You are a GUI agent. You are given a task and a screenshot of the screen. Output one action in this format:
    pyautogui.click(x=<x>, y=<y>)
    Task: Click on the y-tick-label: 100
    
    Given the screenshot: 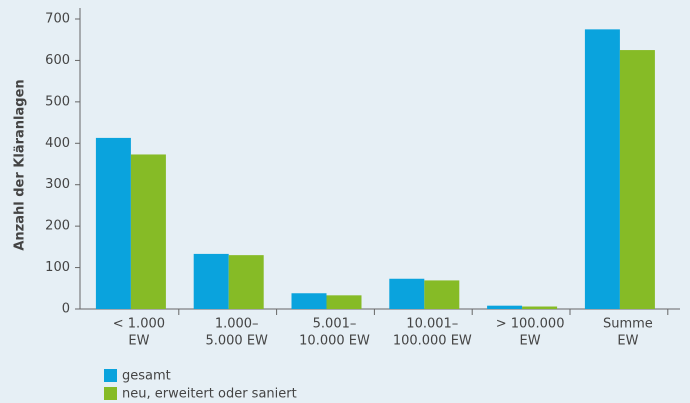 What is the action you would take?
    pyautogui.click(x=57, y=267)
    